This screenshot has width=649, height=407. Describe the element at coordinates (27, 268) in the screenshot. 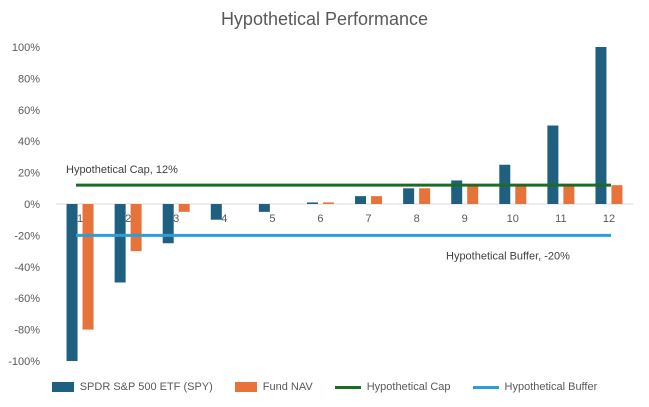

I see `y-tick-label: -40%` at that location.